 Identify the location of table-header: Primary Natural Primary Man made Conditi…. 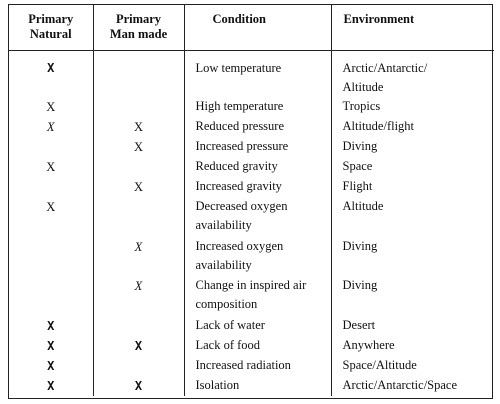
(251, 28).